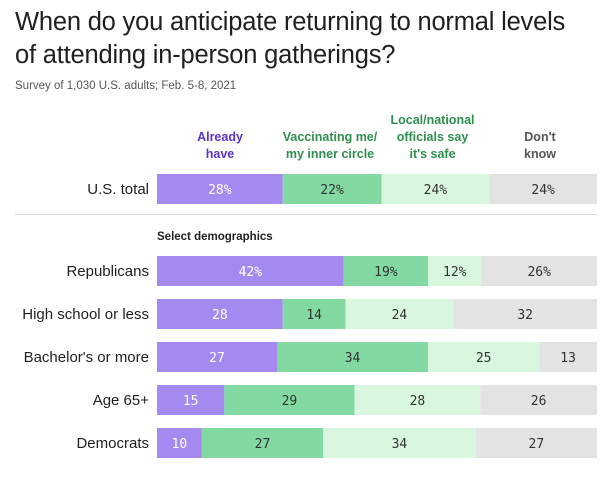  I want to click on column-header-already-have: Already have, so click(220, 146).